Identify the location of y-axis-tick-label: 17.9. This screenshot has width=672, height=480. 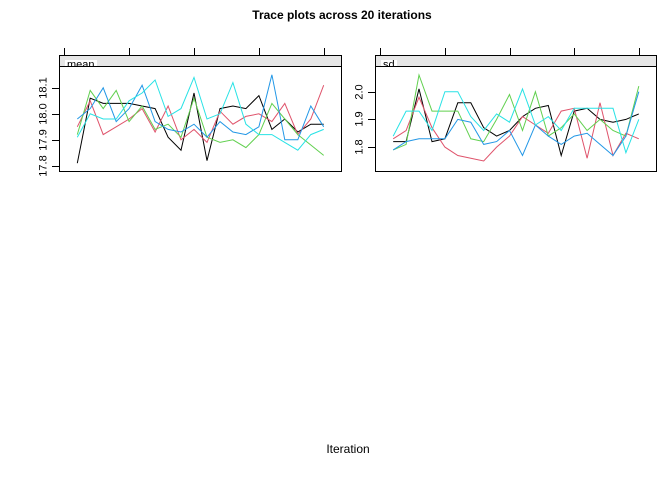
(43, 140).